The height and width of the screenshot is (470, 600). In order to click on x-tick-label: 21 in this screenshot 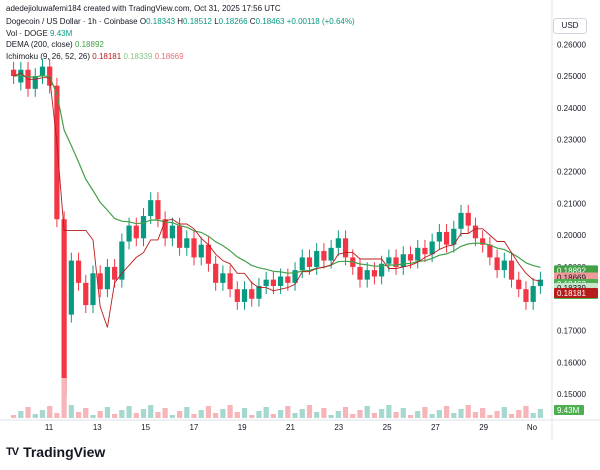, I will do `click(290, 427)`.